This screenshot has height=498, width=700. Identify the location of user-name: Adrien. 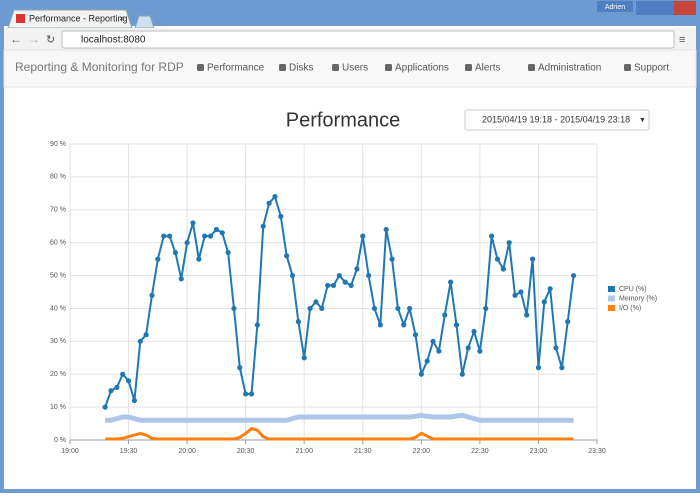
(615, 7).